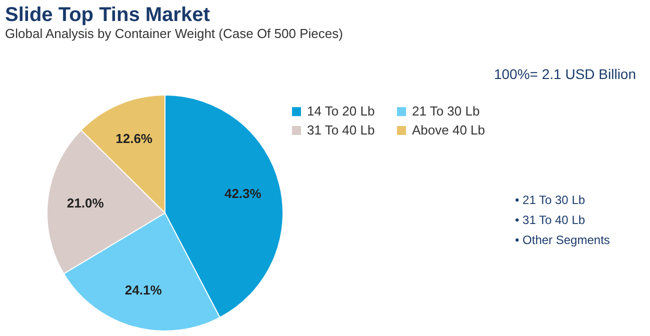 Image resolution: width=650 pixels, height=336 pixels. What do you see at coordinates (565, 74) in the screenshot?
I see `text: 100%= 2.1 USD Billion` at bounding box center [565, 74].